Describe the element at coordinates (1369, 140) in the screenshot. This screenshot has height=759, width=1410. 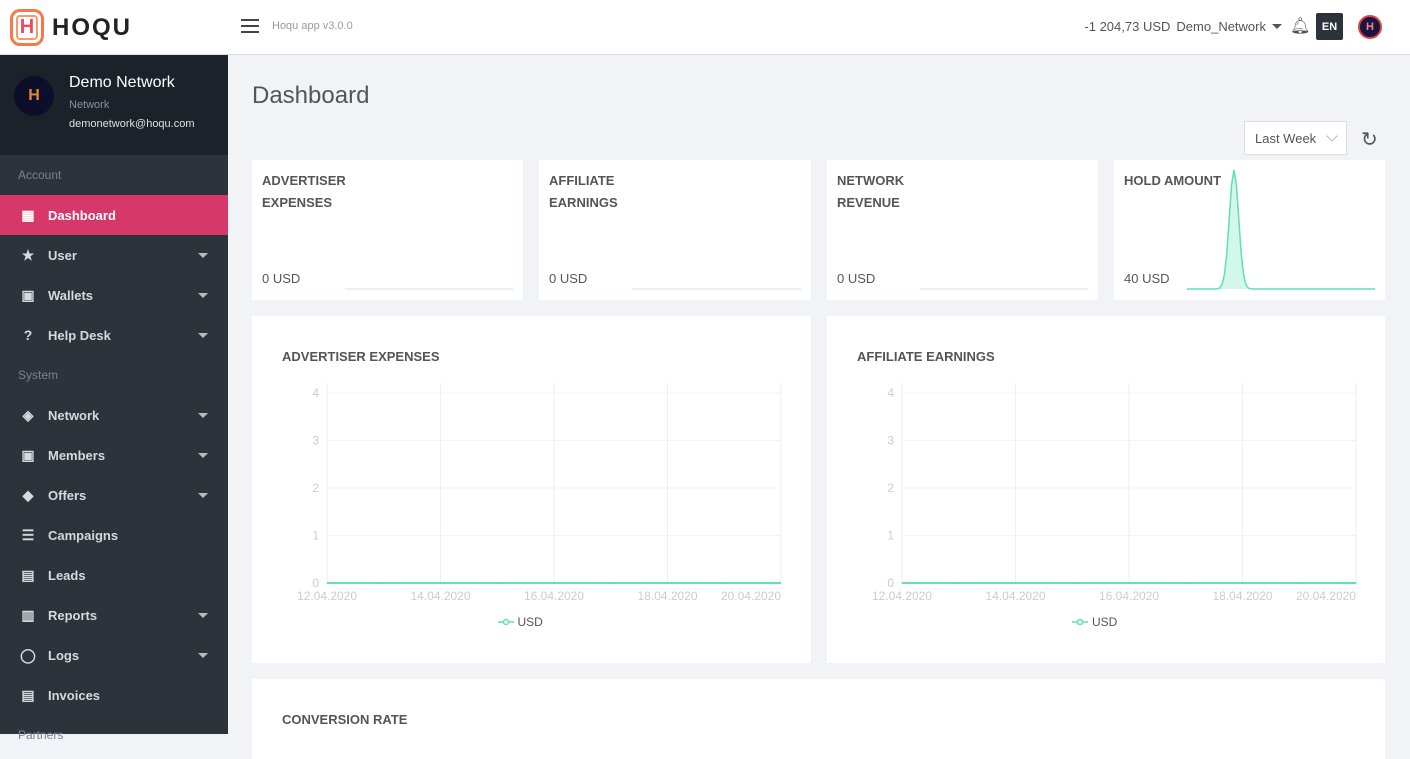
I see `refresh-icon: ↻` at that location.